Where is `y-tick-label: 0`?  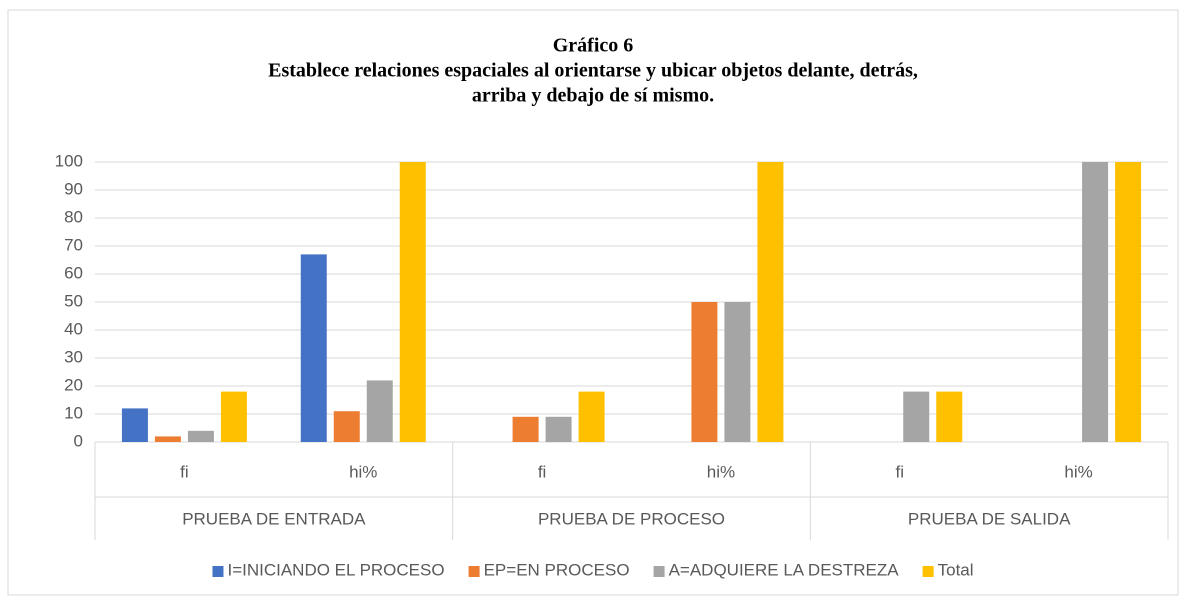 y-tick-label: 0 is located at coordinates (78, 440).